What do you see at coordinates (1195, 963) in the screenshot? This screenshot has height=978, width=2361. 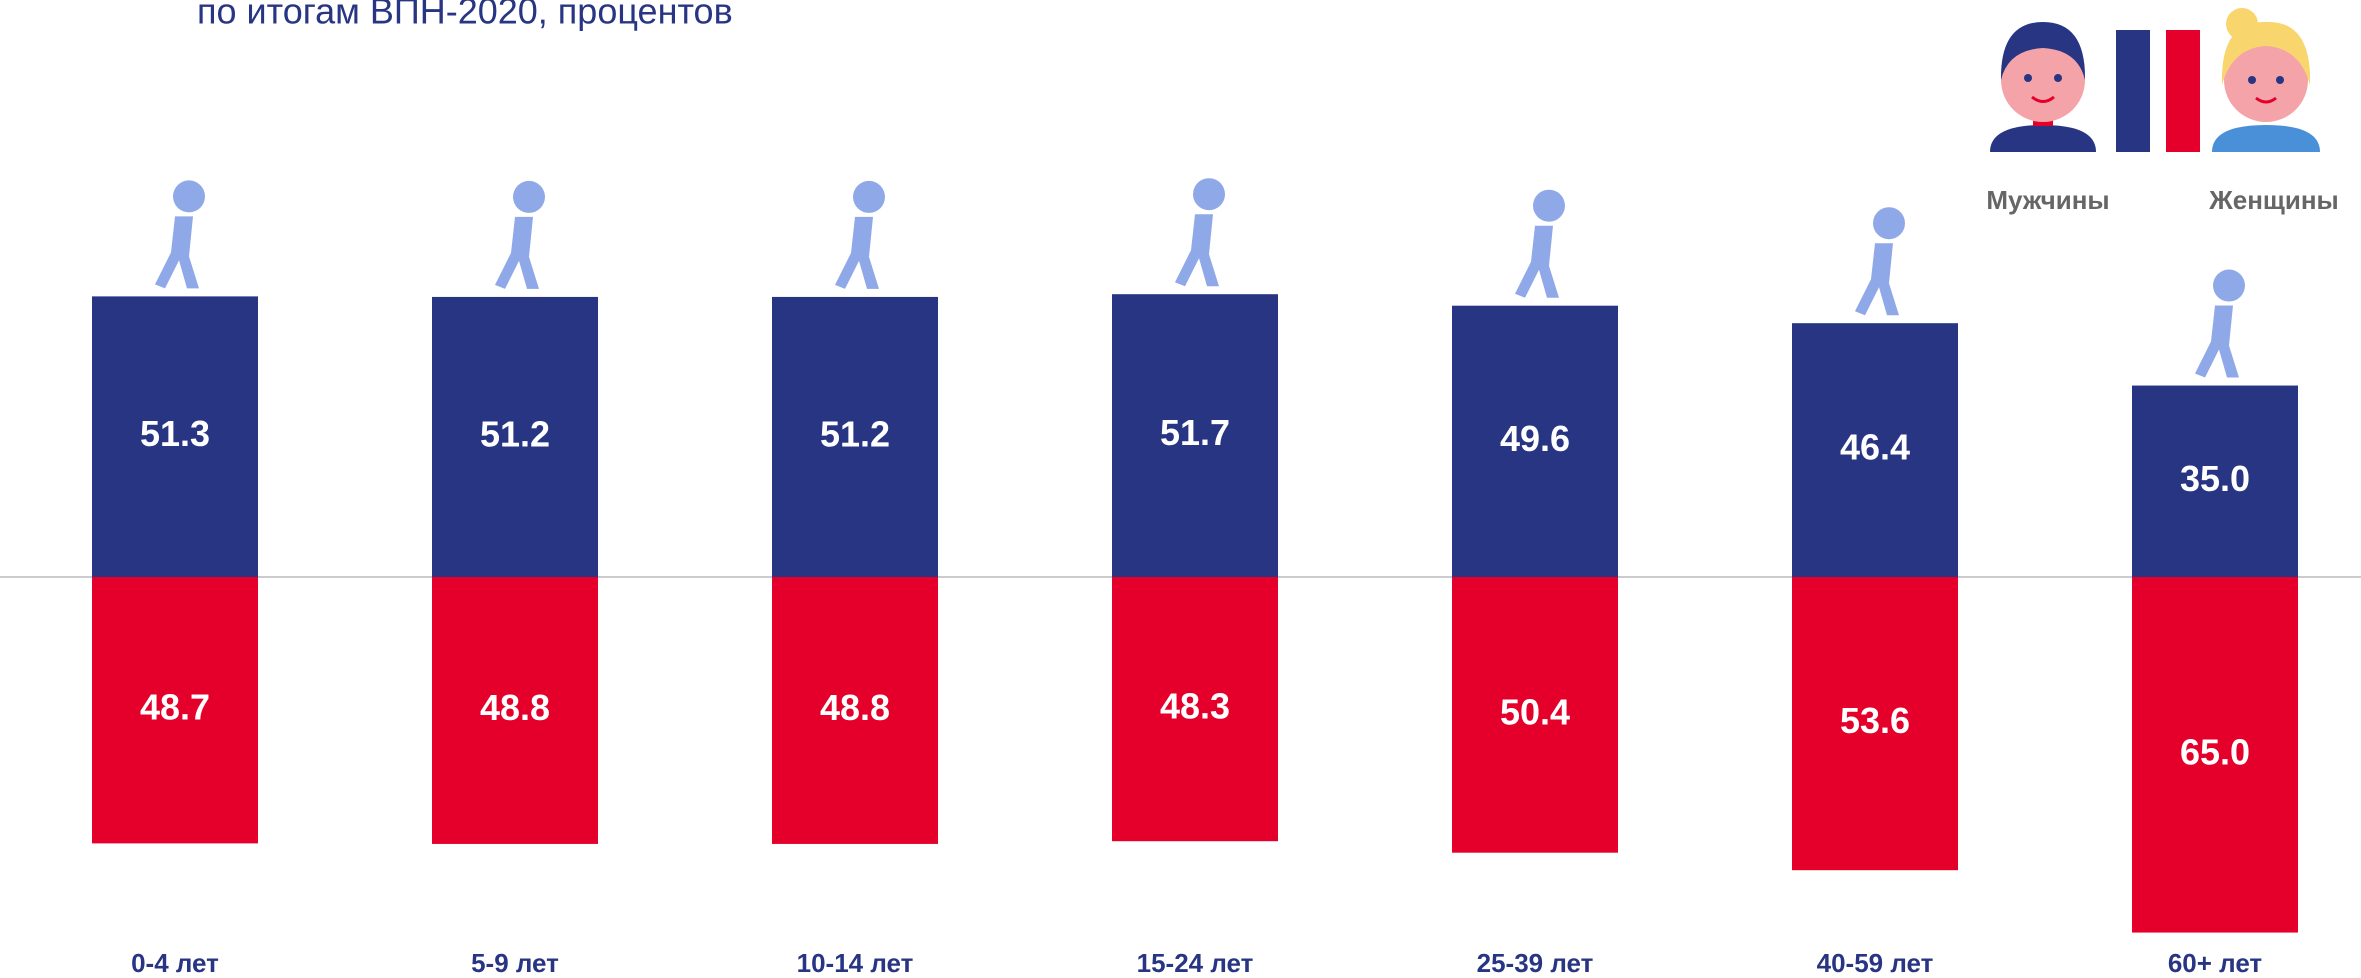 I see `x-tick-label: 15-24 лет` at bounding box center [1195, 963].